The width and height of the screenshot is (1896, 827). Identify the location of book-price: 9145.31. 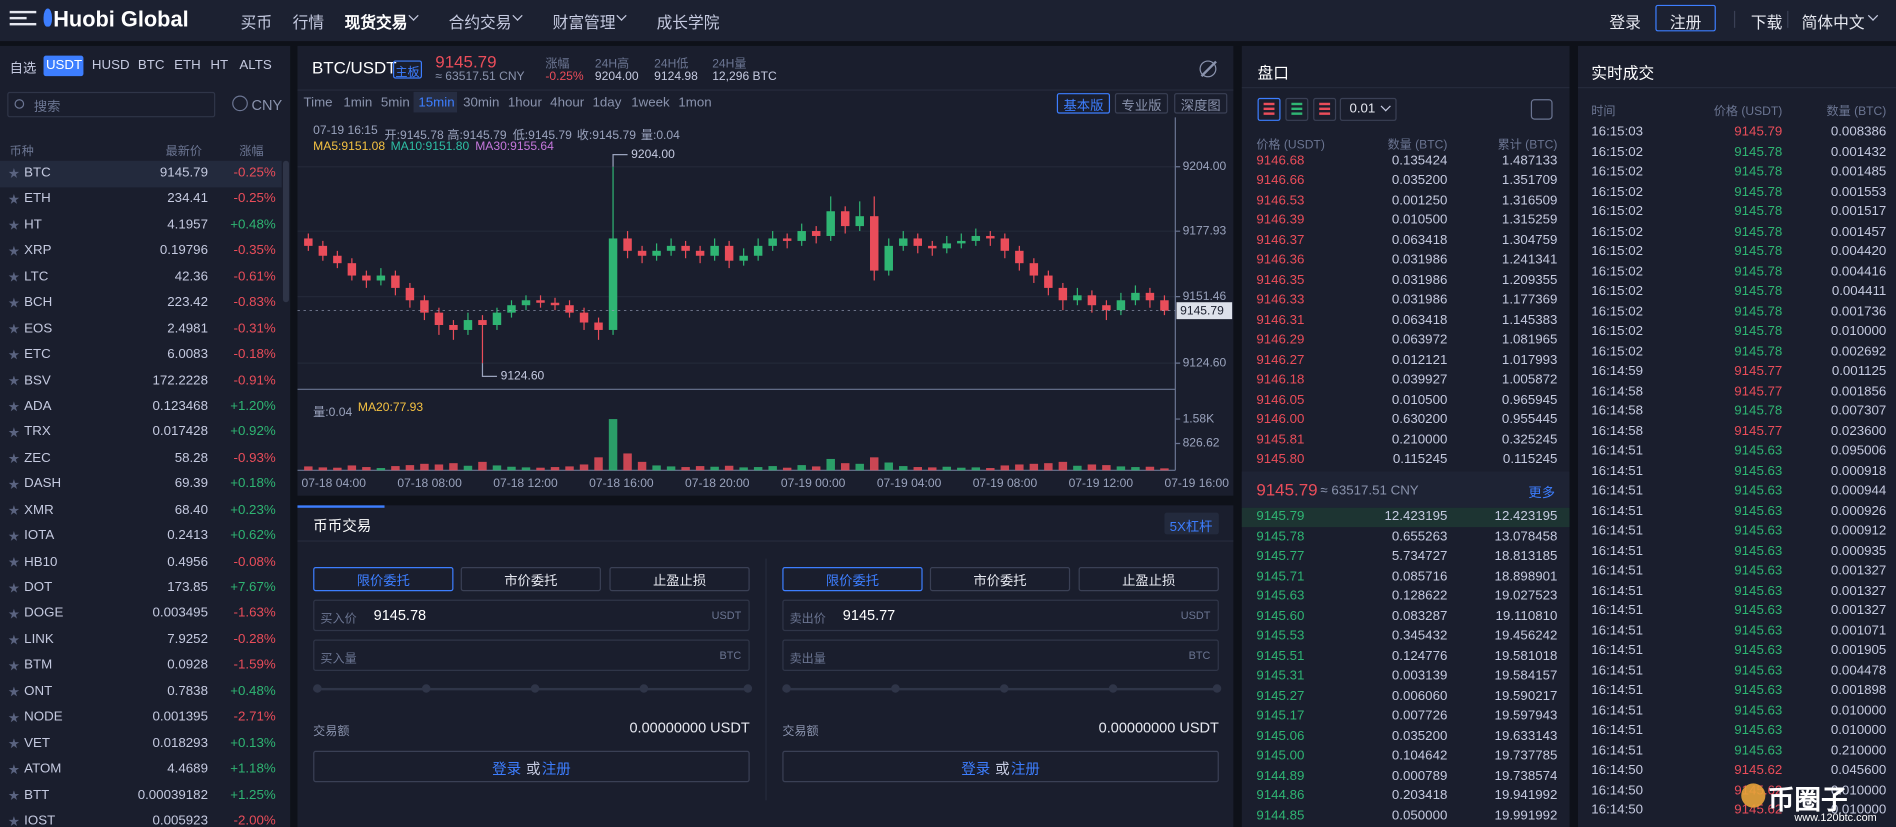
(1280, 676).